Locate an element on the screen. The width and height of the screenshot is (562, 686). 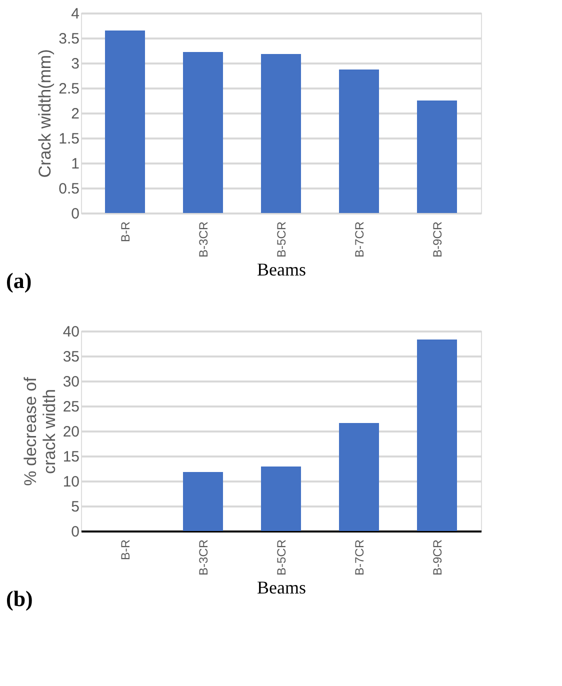
y-tick-label: 10 is located at coordinates (71, 482).